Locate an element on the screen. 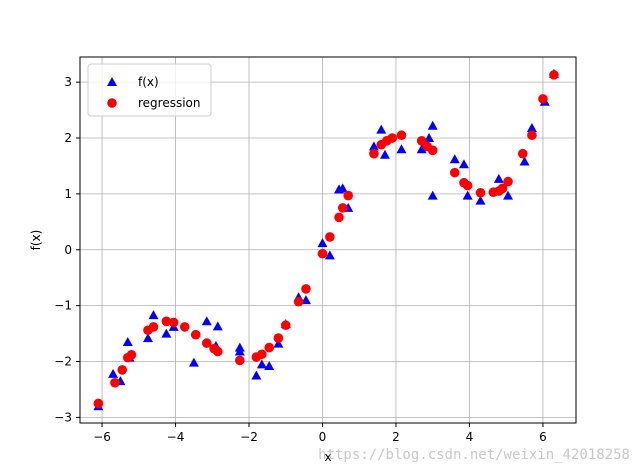 Image resolution: width=640 pixels, height=473 pixels. x-axis-label: x is located at coordinates (327, 457).